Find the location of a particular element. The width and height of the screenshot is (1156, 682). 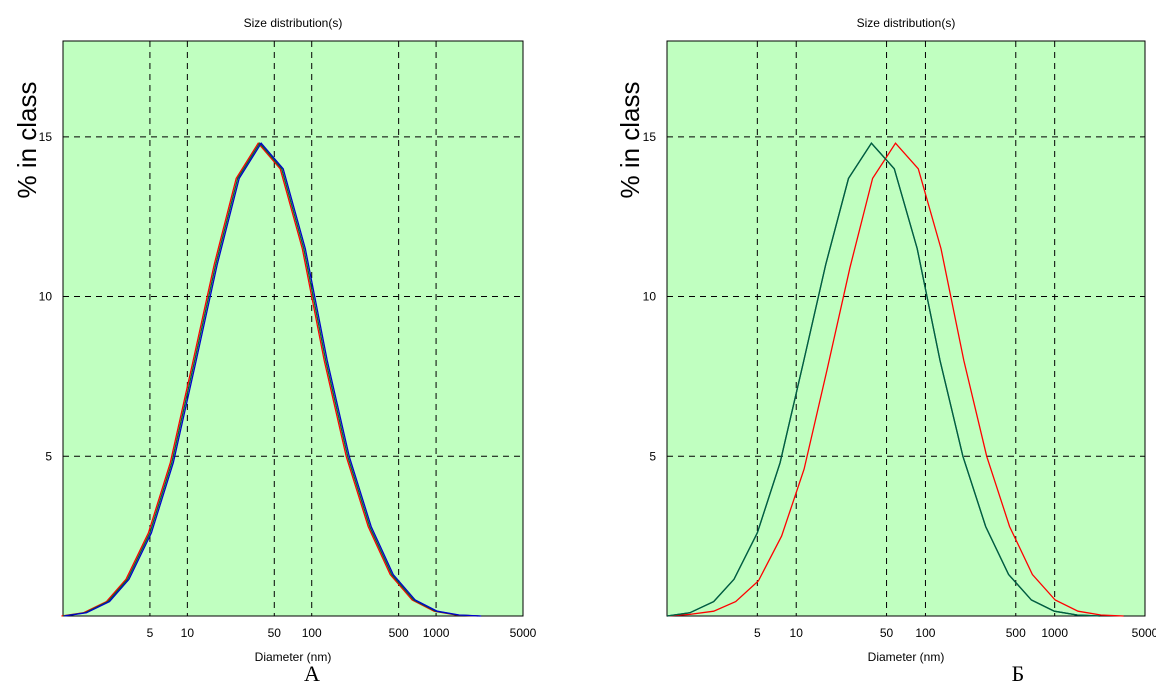

x-axis-label: Diameter (nm) is located at coordinates (906, 657).